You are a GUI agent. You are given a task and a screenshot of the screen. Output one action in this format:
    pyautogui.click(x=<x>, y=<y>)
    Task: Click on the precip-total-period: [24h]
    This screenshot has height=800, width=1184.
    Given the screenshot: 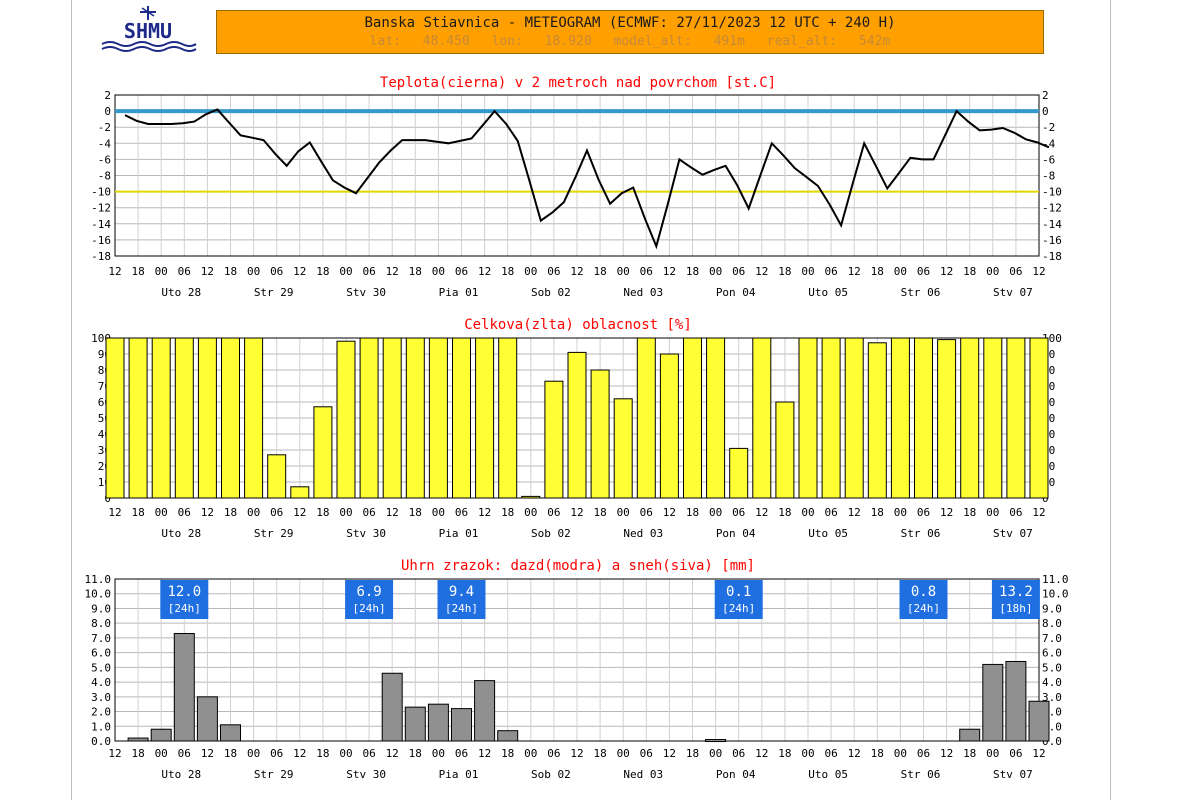 What is the action you would take?
    pyautogui.click(x=184, y=608)
    